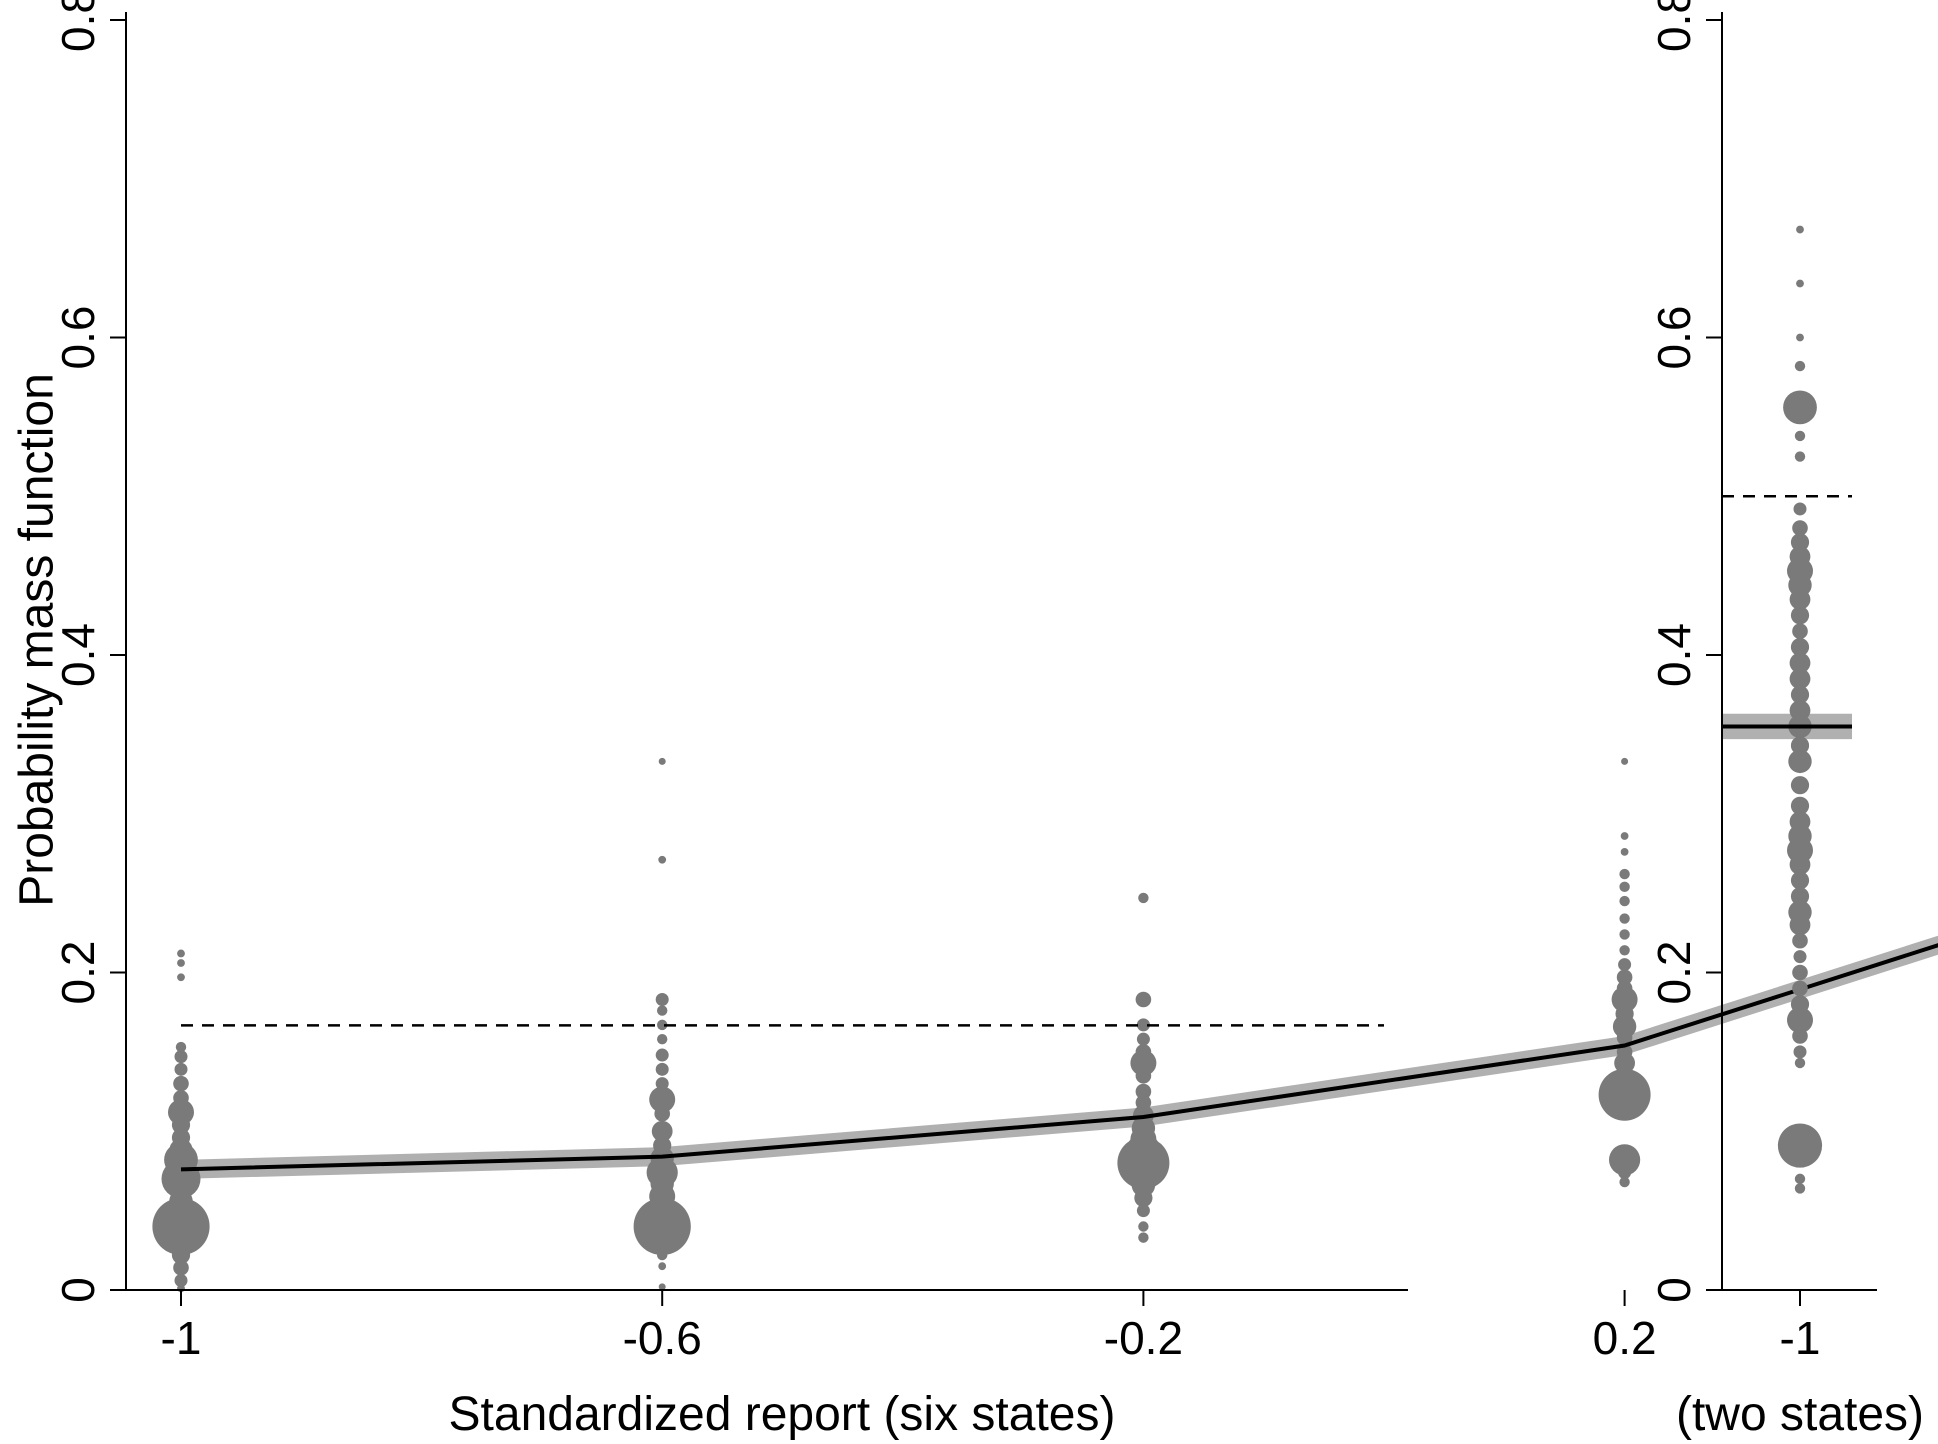 The width and height of the screenshot is (1938, 1444). I want to click on y-axis-title: Probability mass function, so click(37, 640).